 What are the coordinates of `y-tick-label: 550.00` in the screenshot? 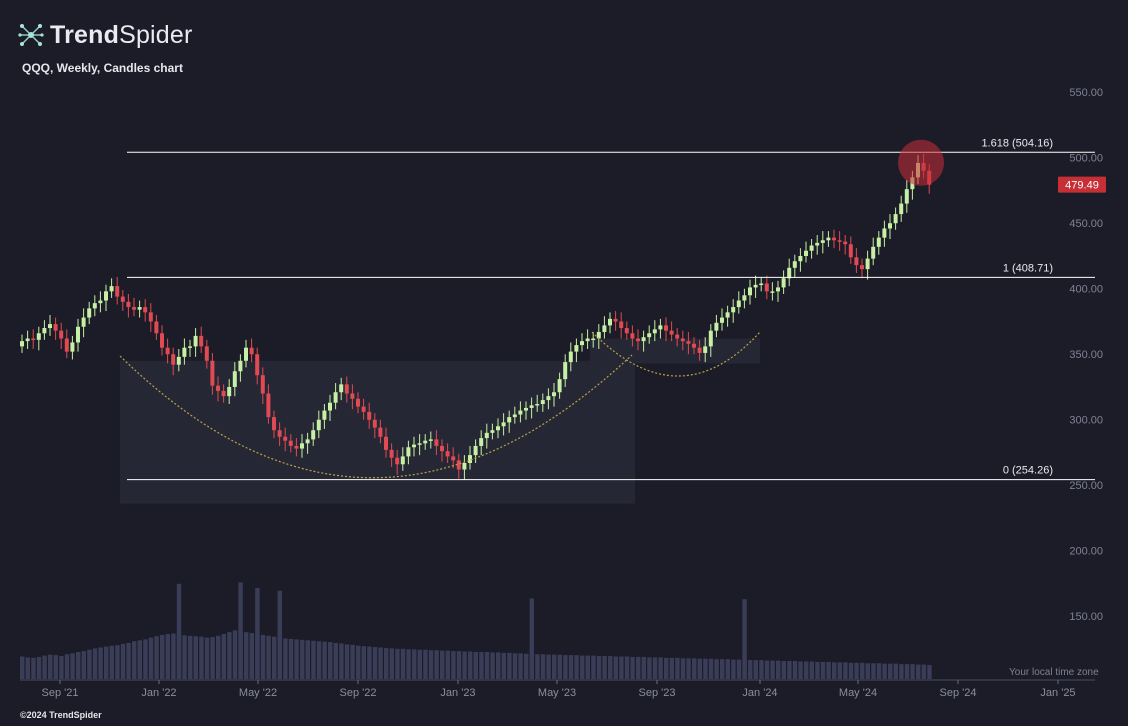 It's located at (1086, 93).